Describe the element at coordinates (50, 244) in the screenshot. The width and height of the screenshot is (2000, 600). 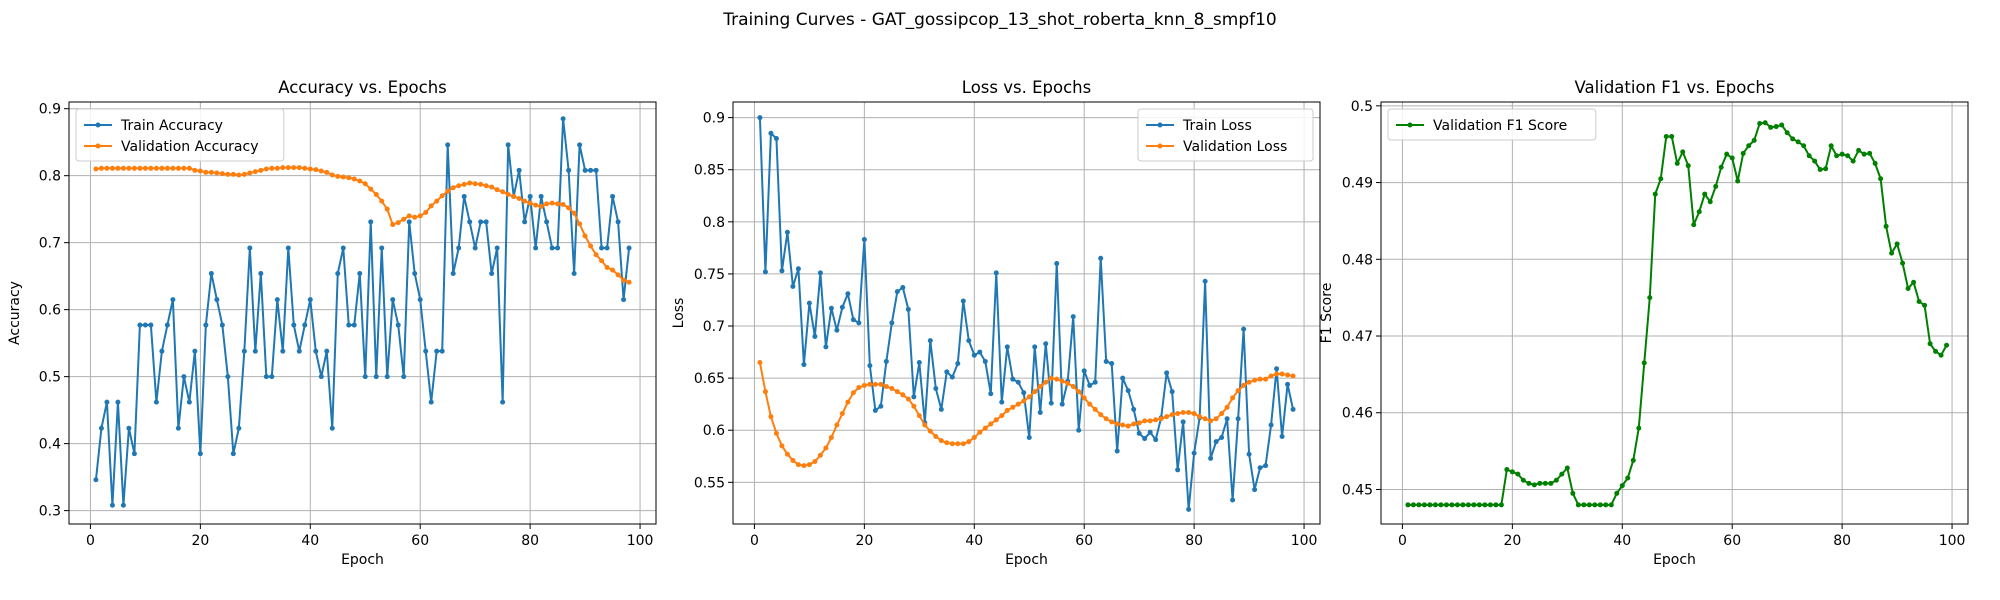
I see `y-tick-label: 0.7` at that location.